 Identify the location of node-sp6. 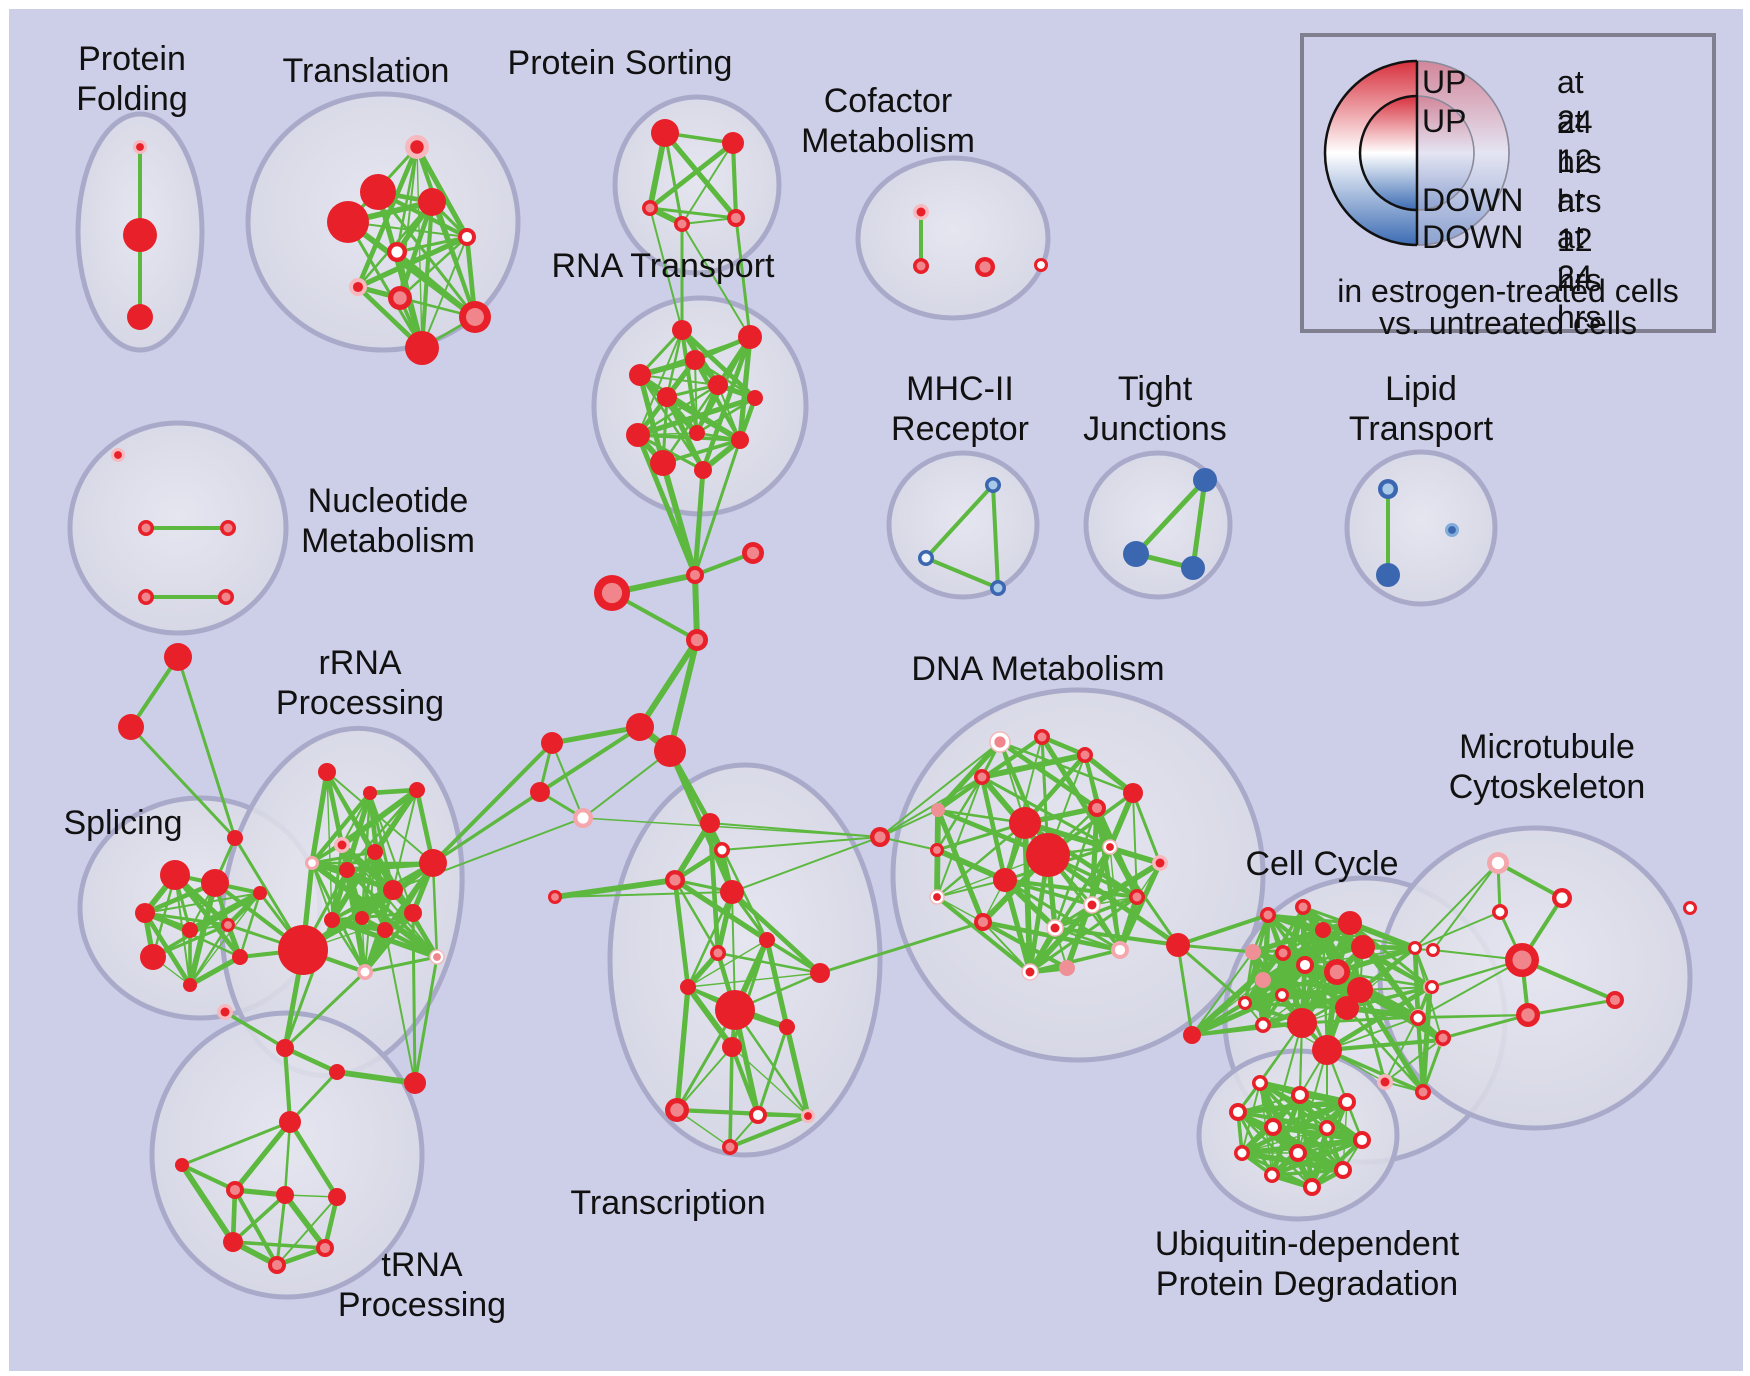
(240, 957).